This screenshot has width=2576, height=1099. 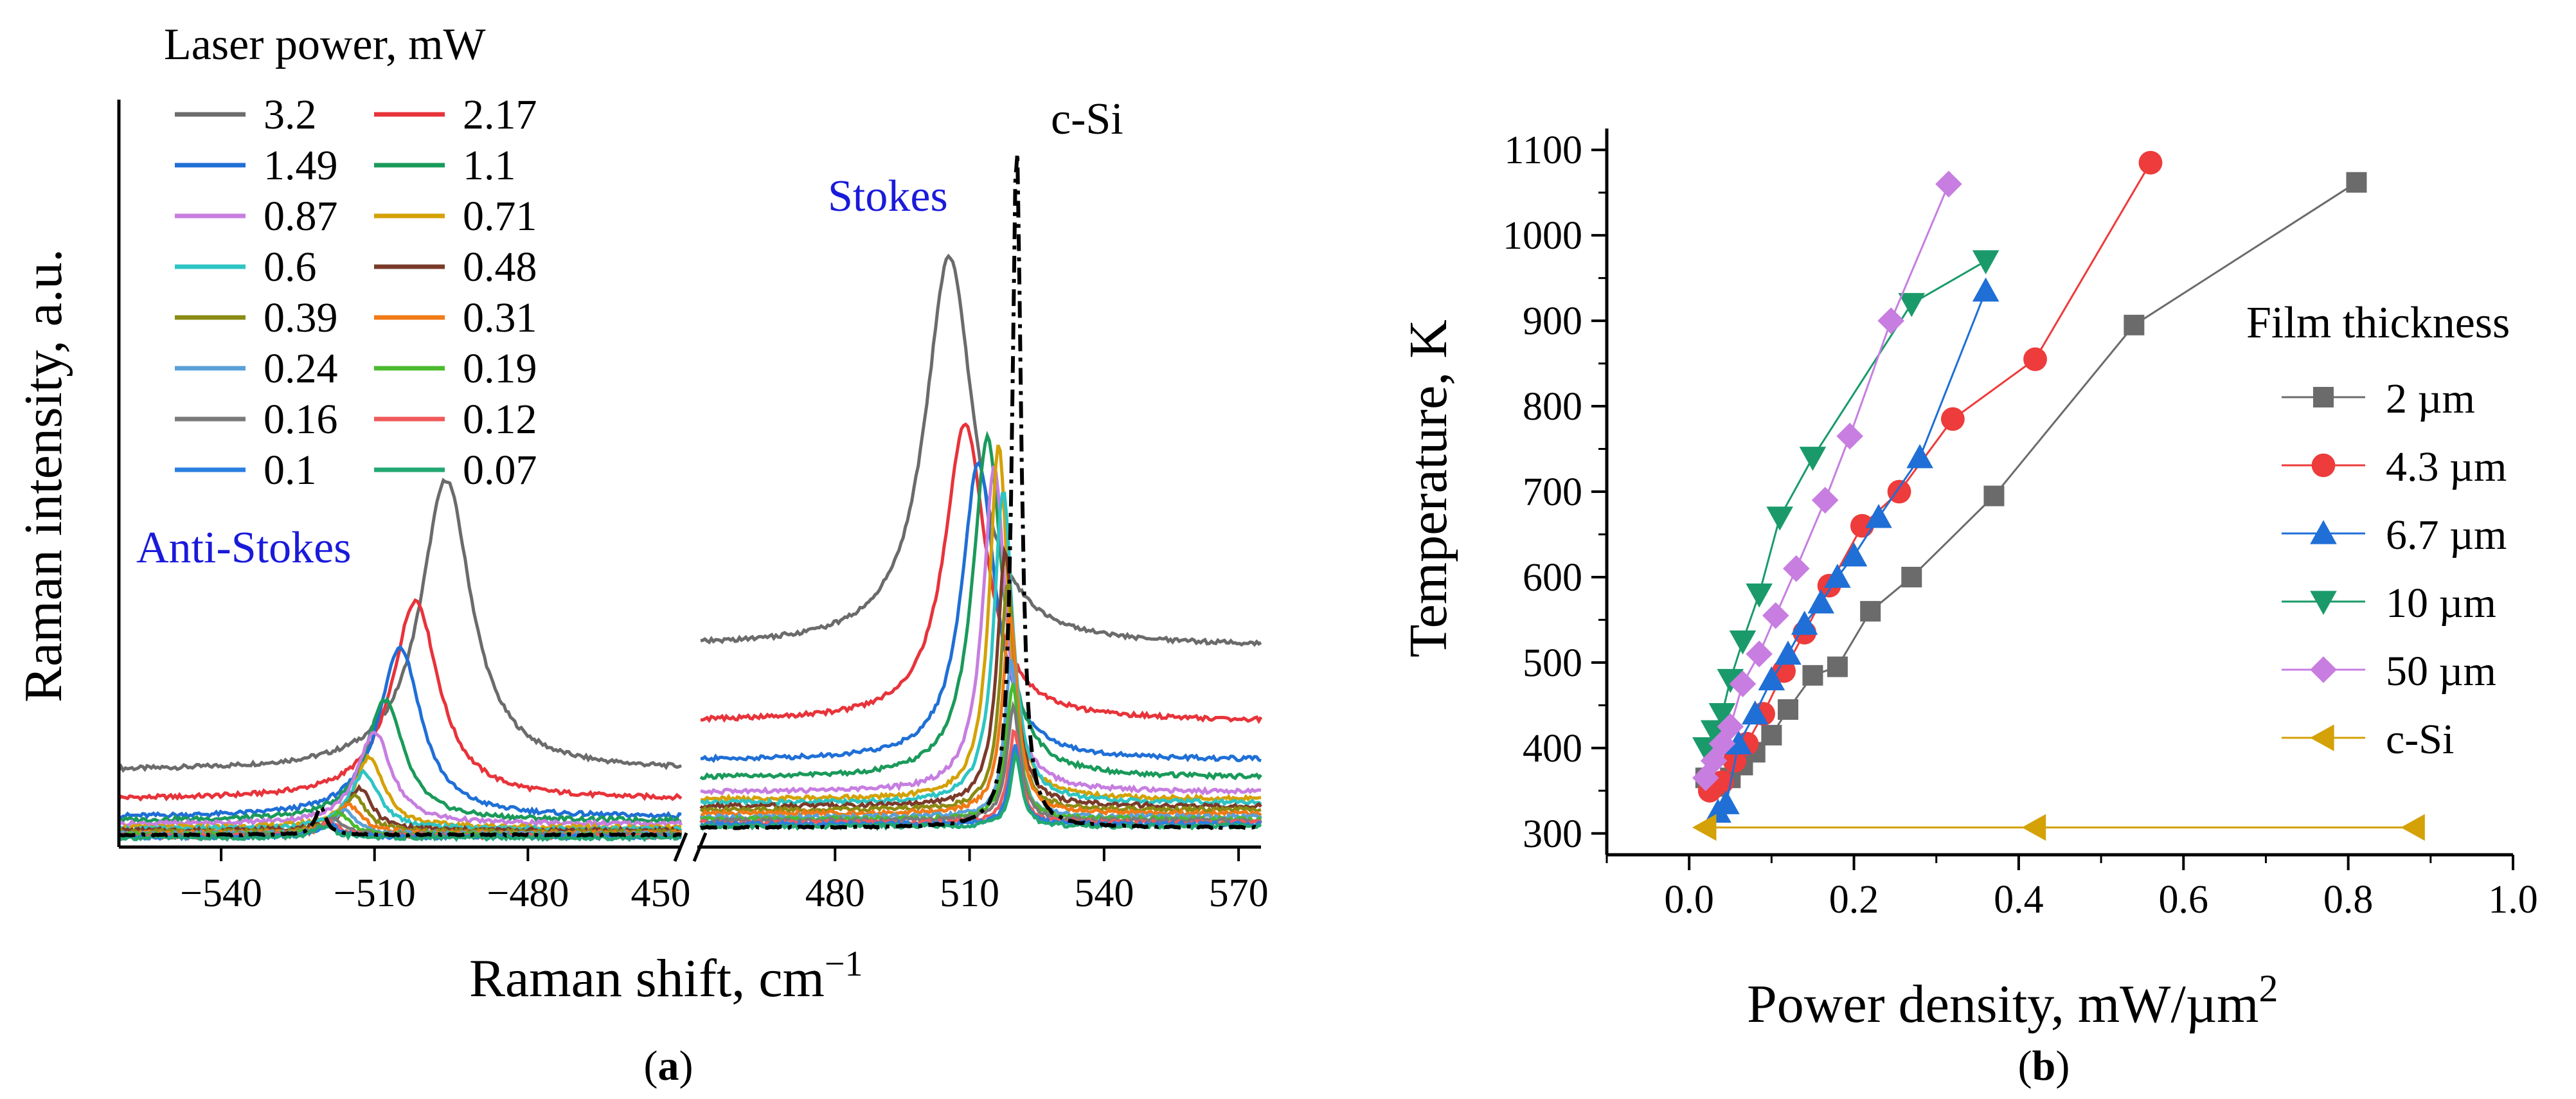 What do you see at coordinates (969, 893) in the screenshot?
I see `a-right-tick-label: 510` at bounding box center [969, 893].